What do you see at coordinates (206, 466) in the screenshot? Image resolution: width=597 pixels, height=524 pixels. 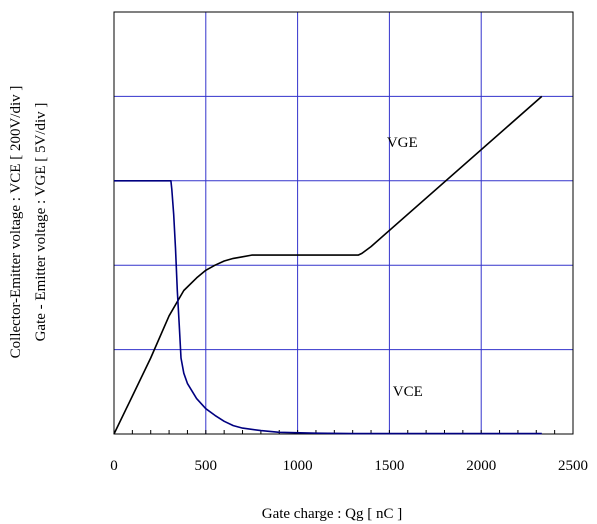 I see `x-tick-label: 500` at bounding box center [206, 466].